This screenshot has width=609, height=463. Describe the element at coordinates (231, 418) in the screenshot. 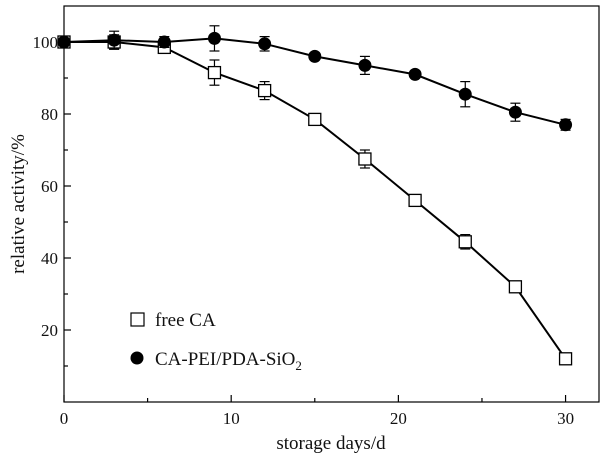

I see `x-tick-label: 10` at that location.